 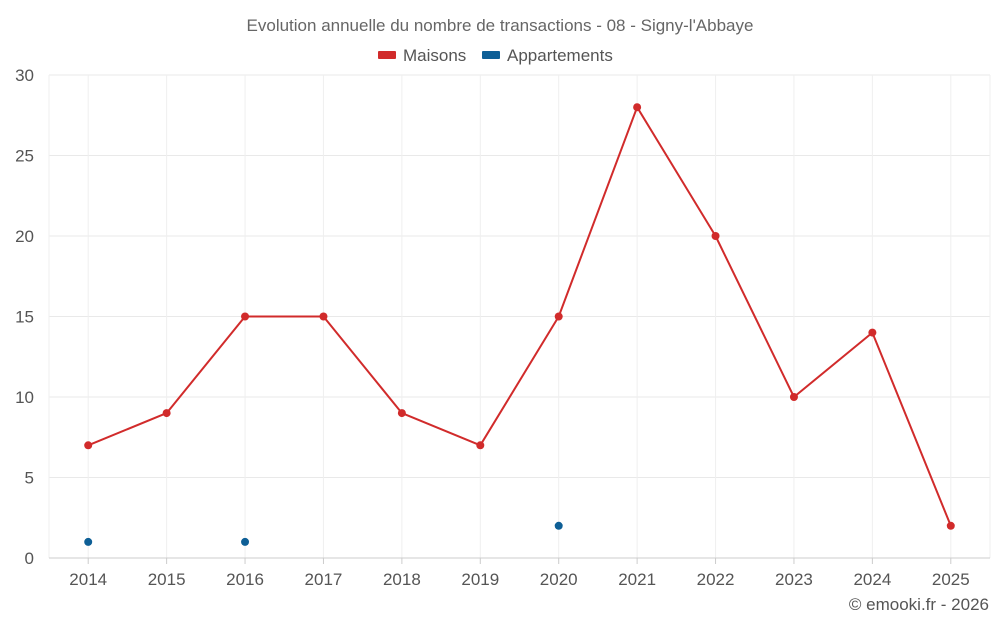 What do you see at coordinates (29, 478) in the screenshot?
I see `y-tick-label-5: 5` at bounding box center [29, 478].